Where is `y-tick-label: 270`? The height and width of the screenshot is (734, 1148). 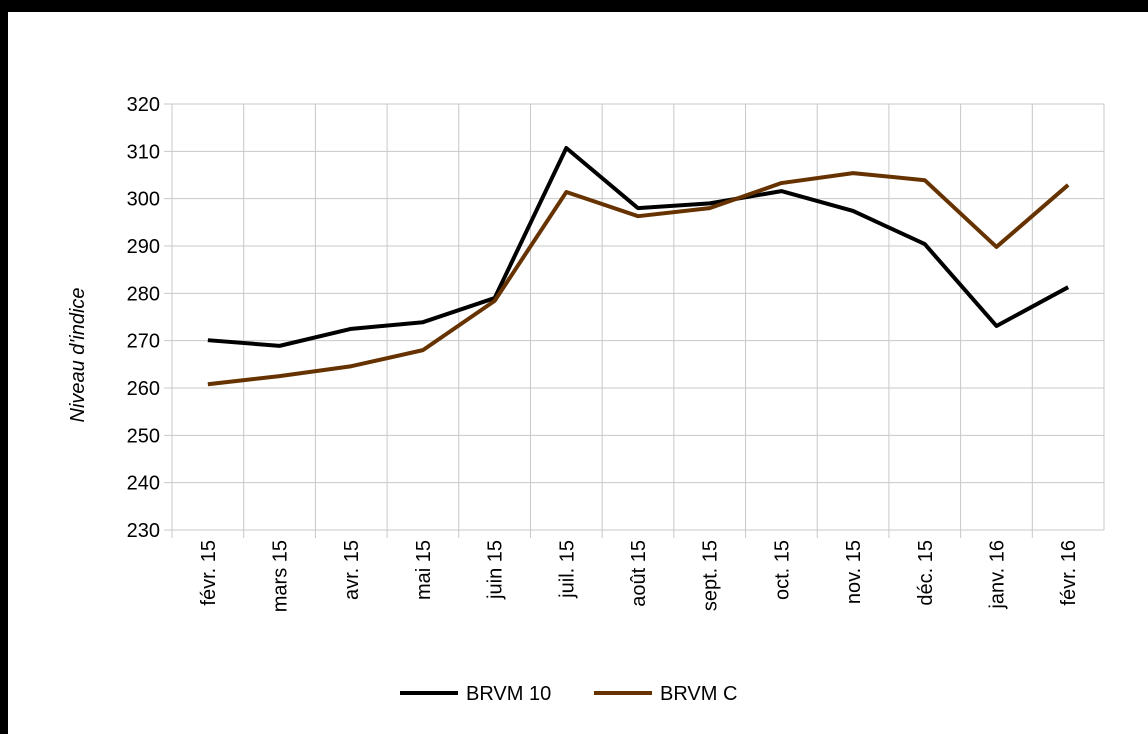
y-tick-label: 270 is located at coordinates (143, 342).